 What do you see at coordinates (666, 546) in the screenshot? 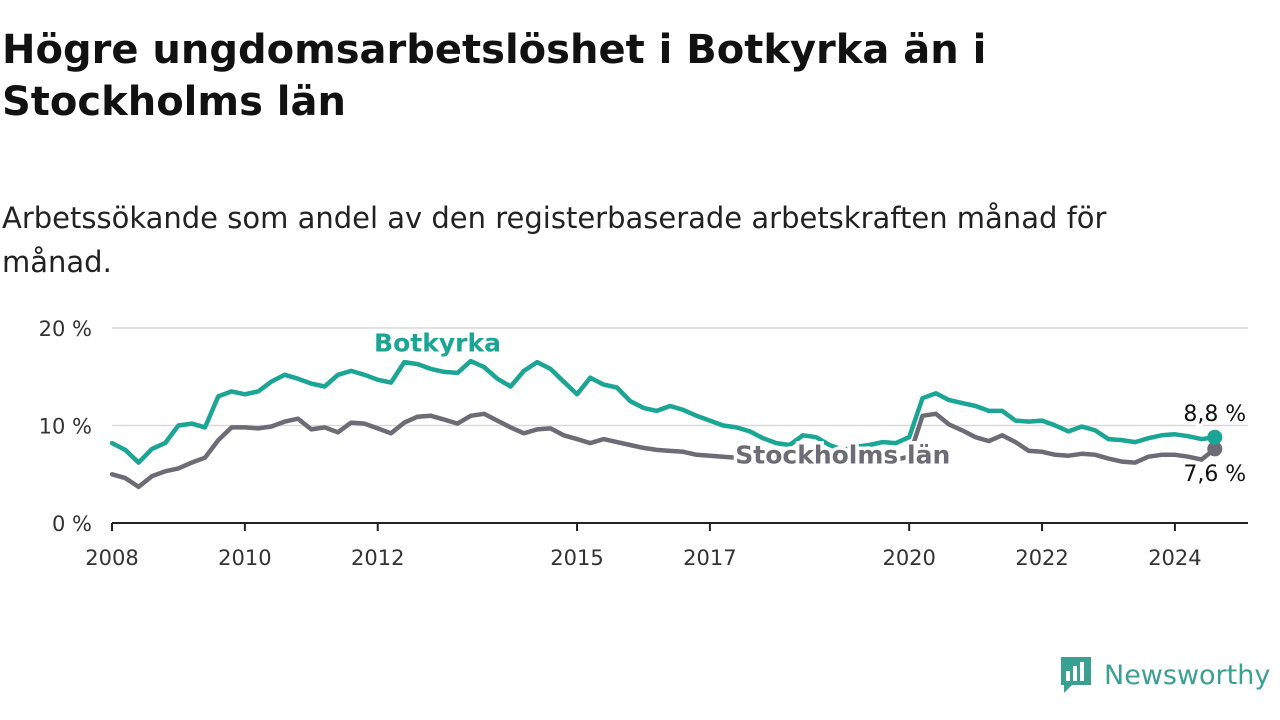
I see `x-axis: 2008 2010 2012 2015 2017 2020 2022 2024` at bounding box center [666, 546].